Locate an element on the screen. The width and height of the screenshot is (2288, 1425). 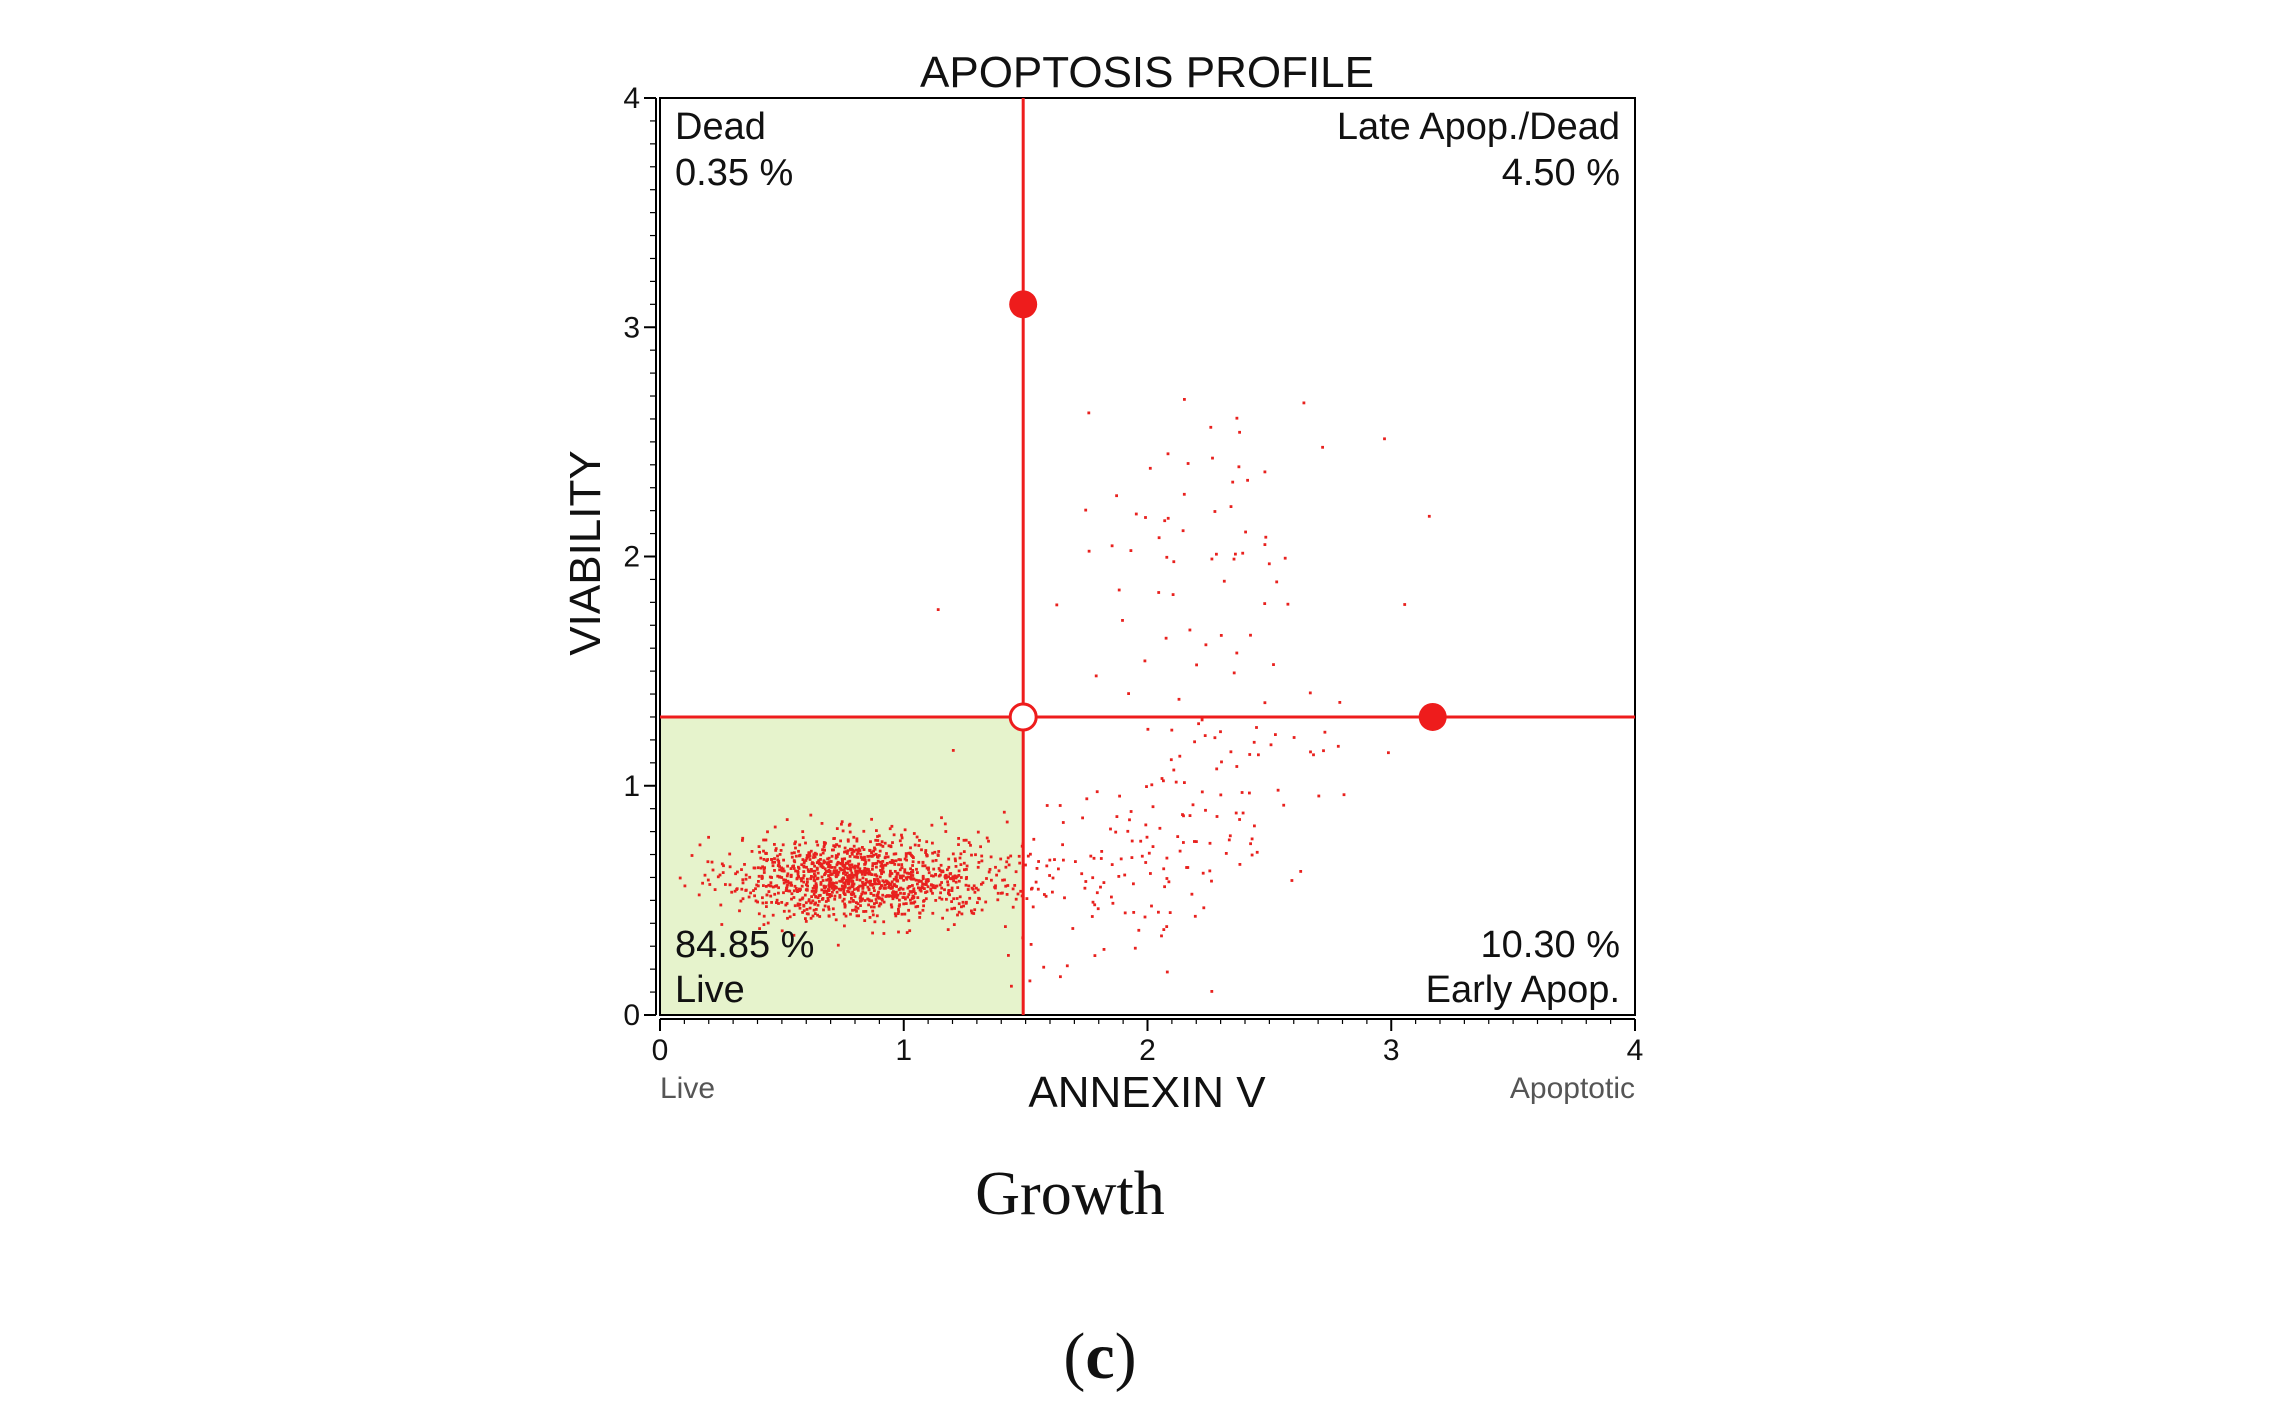
gate-horizontal-handle is located at coordinates (1432, 716).